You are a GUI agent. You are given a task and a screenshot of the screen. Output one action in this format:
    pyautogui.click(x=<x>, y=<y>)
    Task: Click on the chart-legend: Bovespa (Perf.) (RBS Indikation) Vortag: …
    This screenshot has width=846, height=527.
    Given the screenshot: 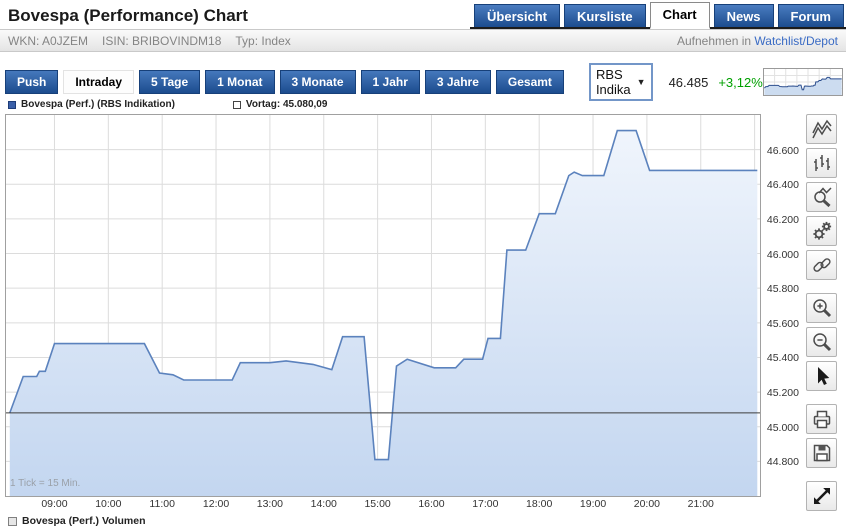 What is the action you would take?
    pyautogui.click(x=423, y=104)
    